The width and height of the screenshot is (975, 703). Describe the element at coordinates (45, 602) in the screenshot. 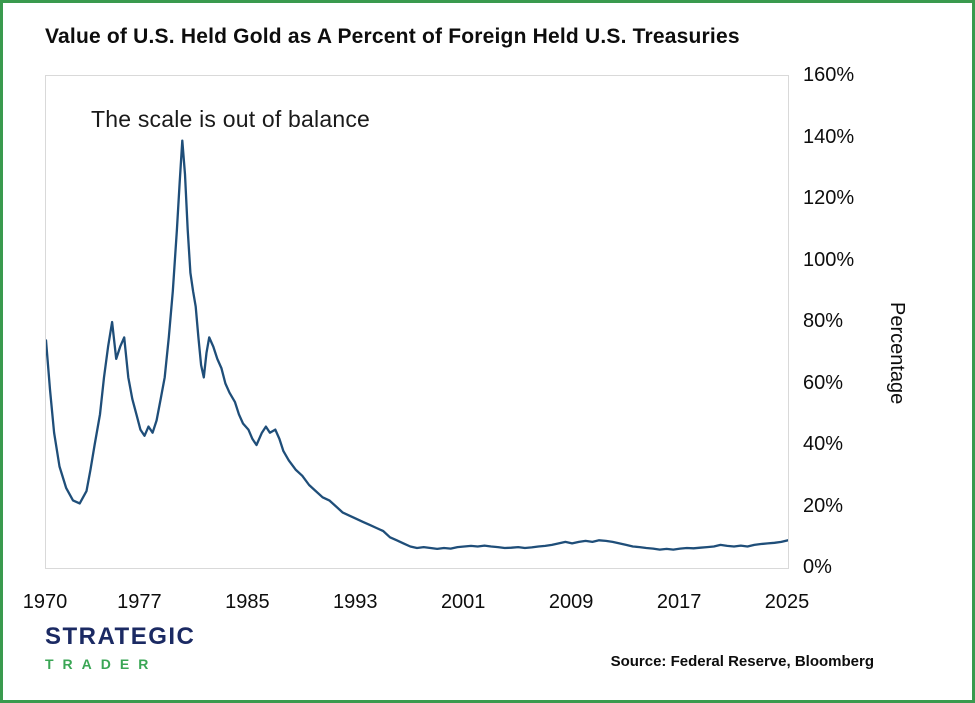

I see `x-tick-label: 1970` at that location.